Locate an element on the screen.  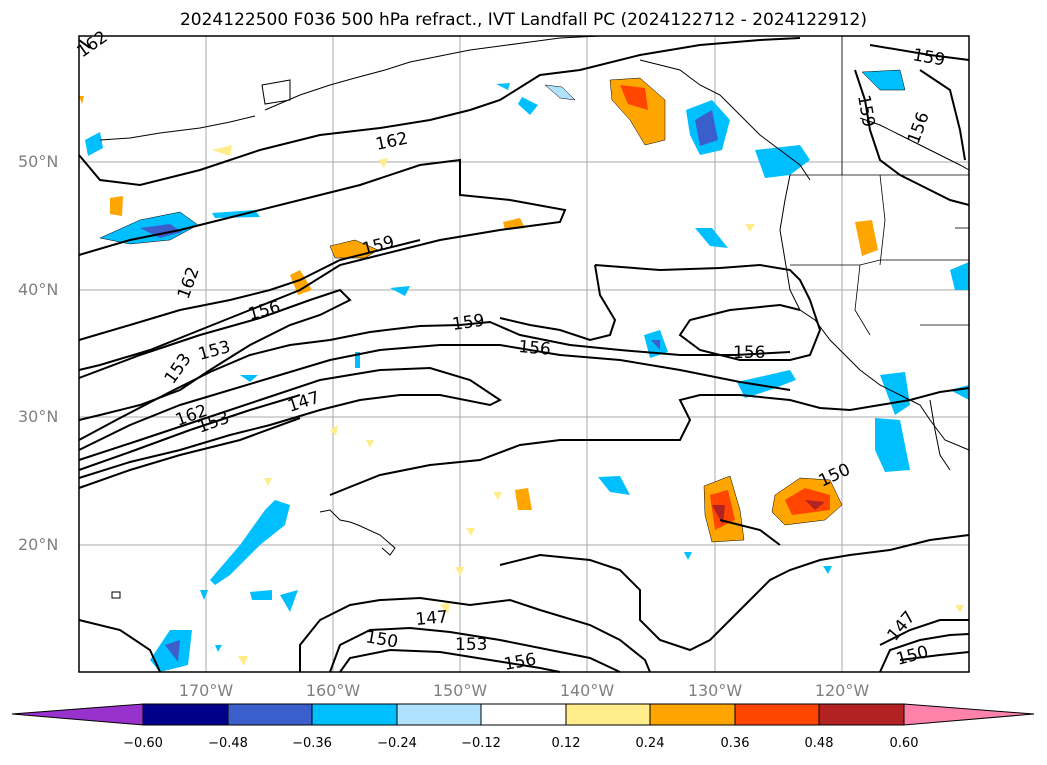
lon-label: 160°W is located at coordinates (333, 690).